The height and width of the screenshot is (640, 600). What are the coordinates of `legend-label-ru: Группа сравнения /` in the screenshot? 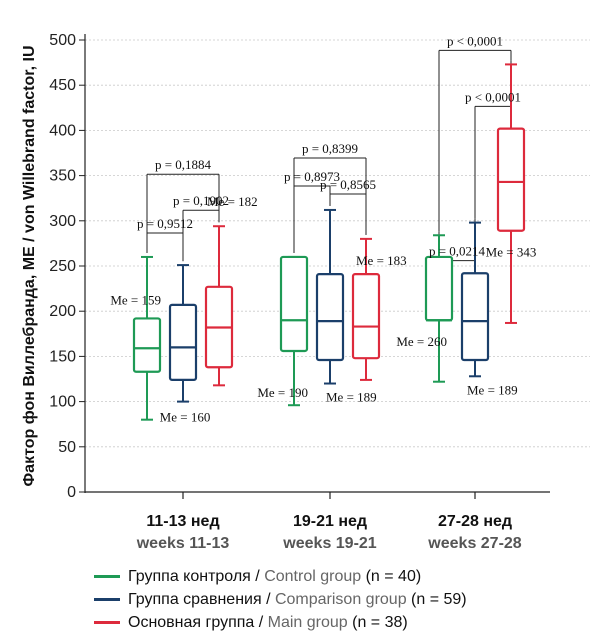 It's located at (201, 599).